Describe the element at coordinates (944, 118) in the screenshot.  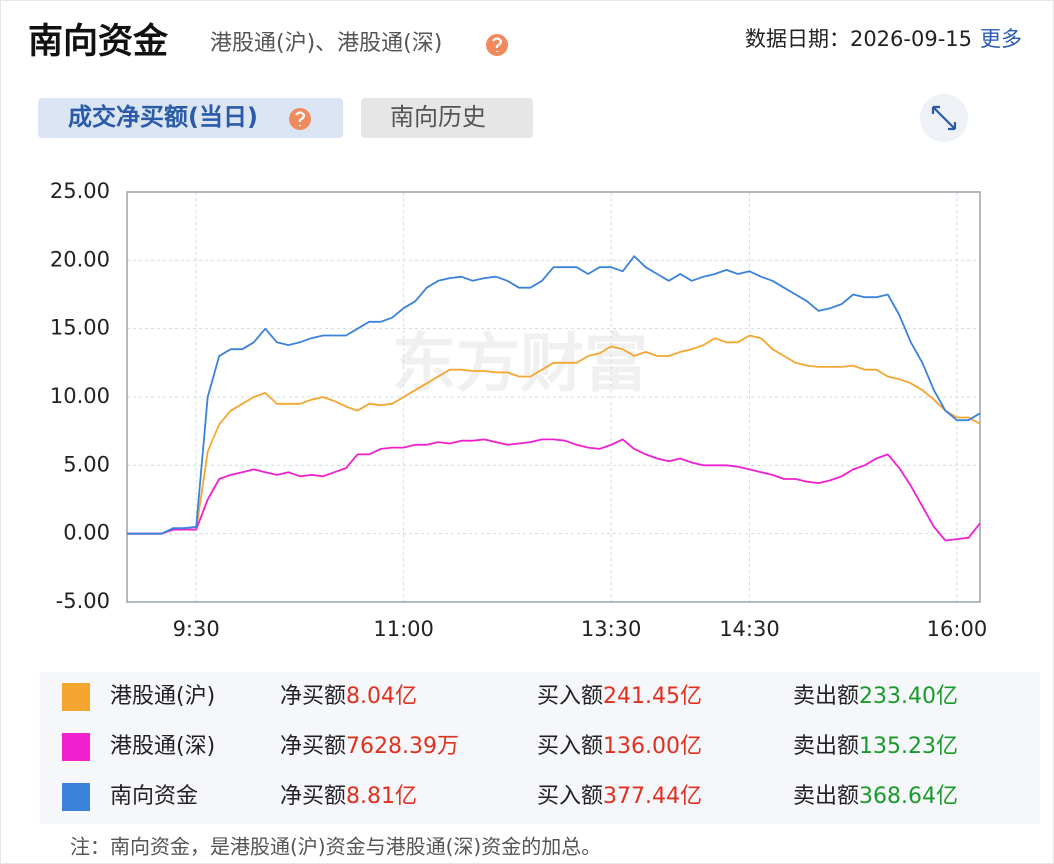
I see `expand-button` at that location.